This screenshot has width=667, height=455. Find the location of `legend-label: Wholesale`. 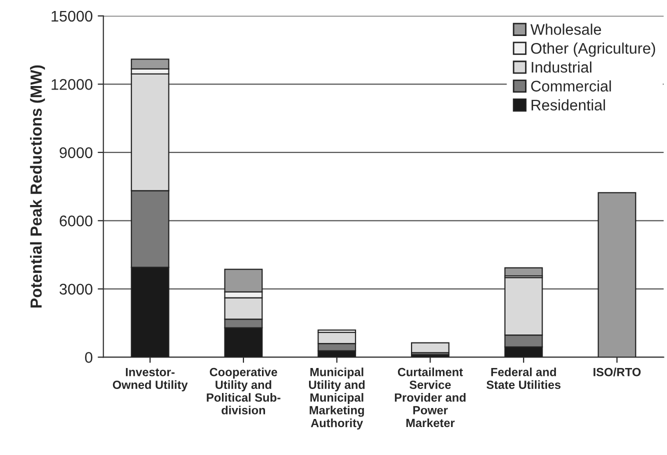

legend-label: Wholesale is located at coordinates (566, 29).